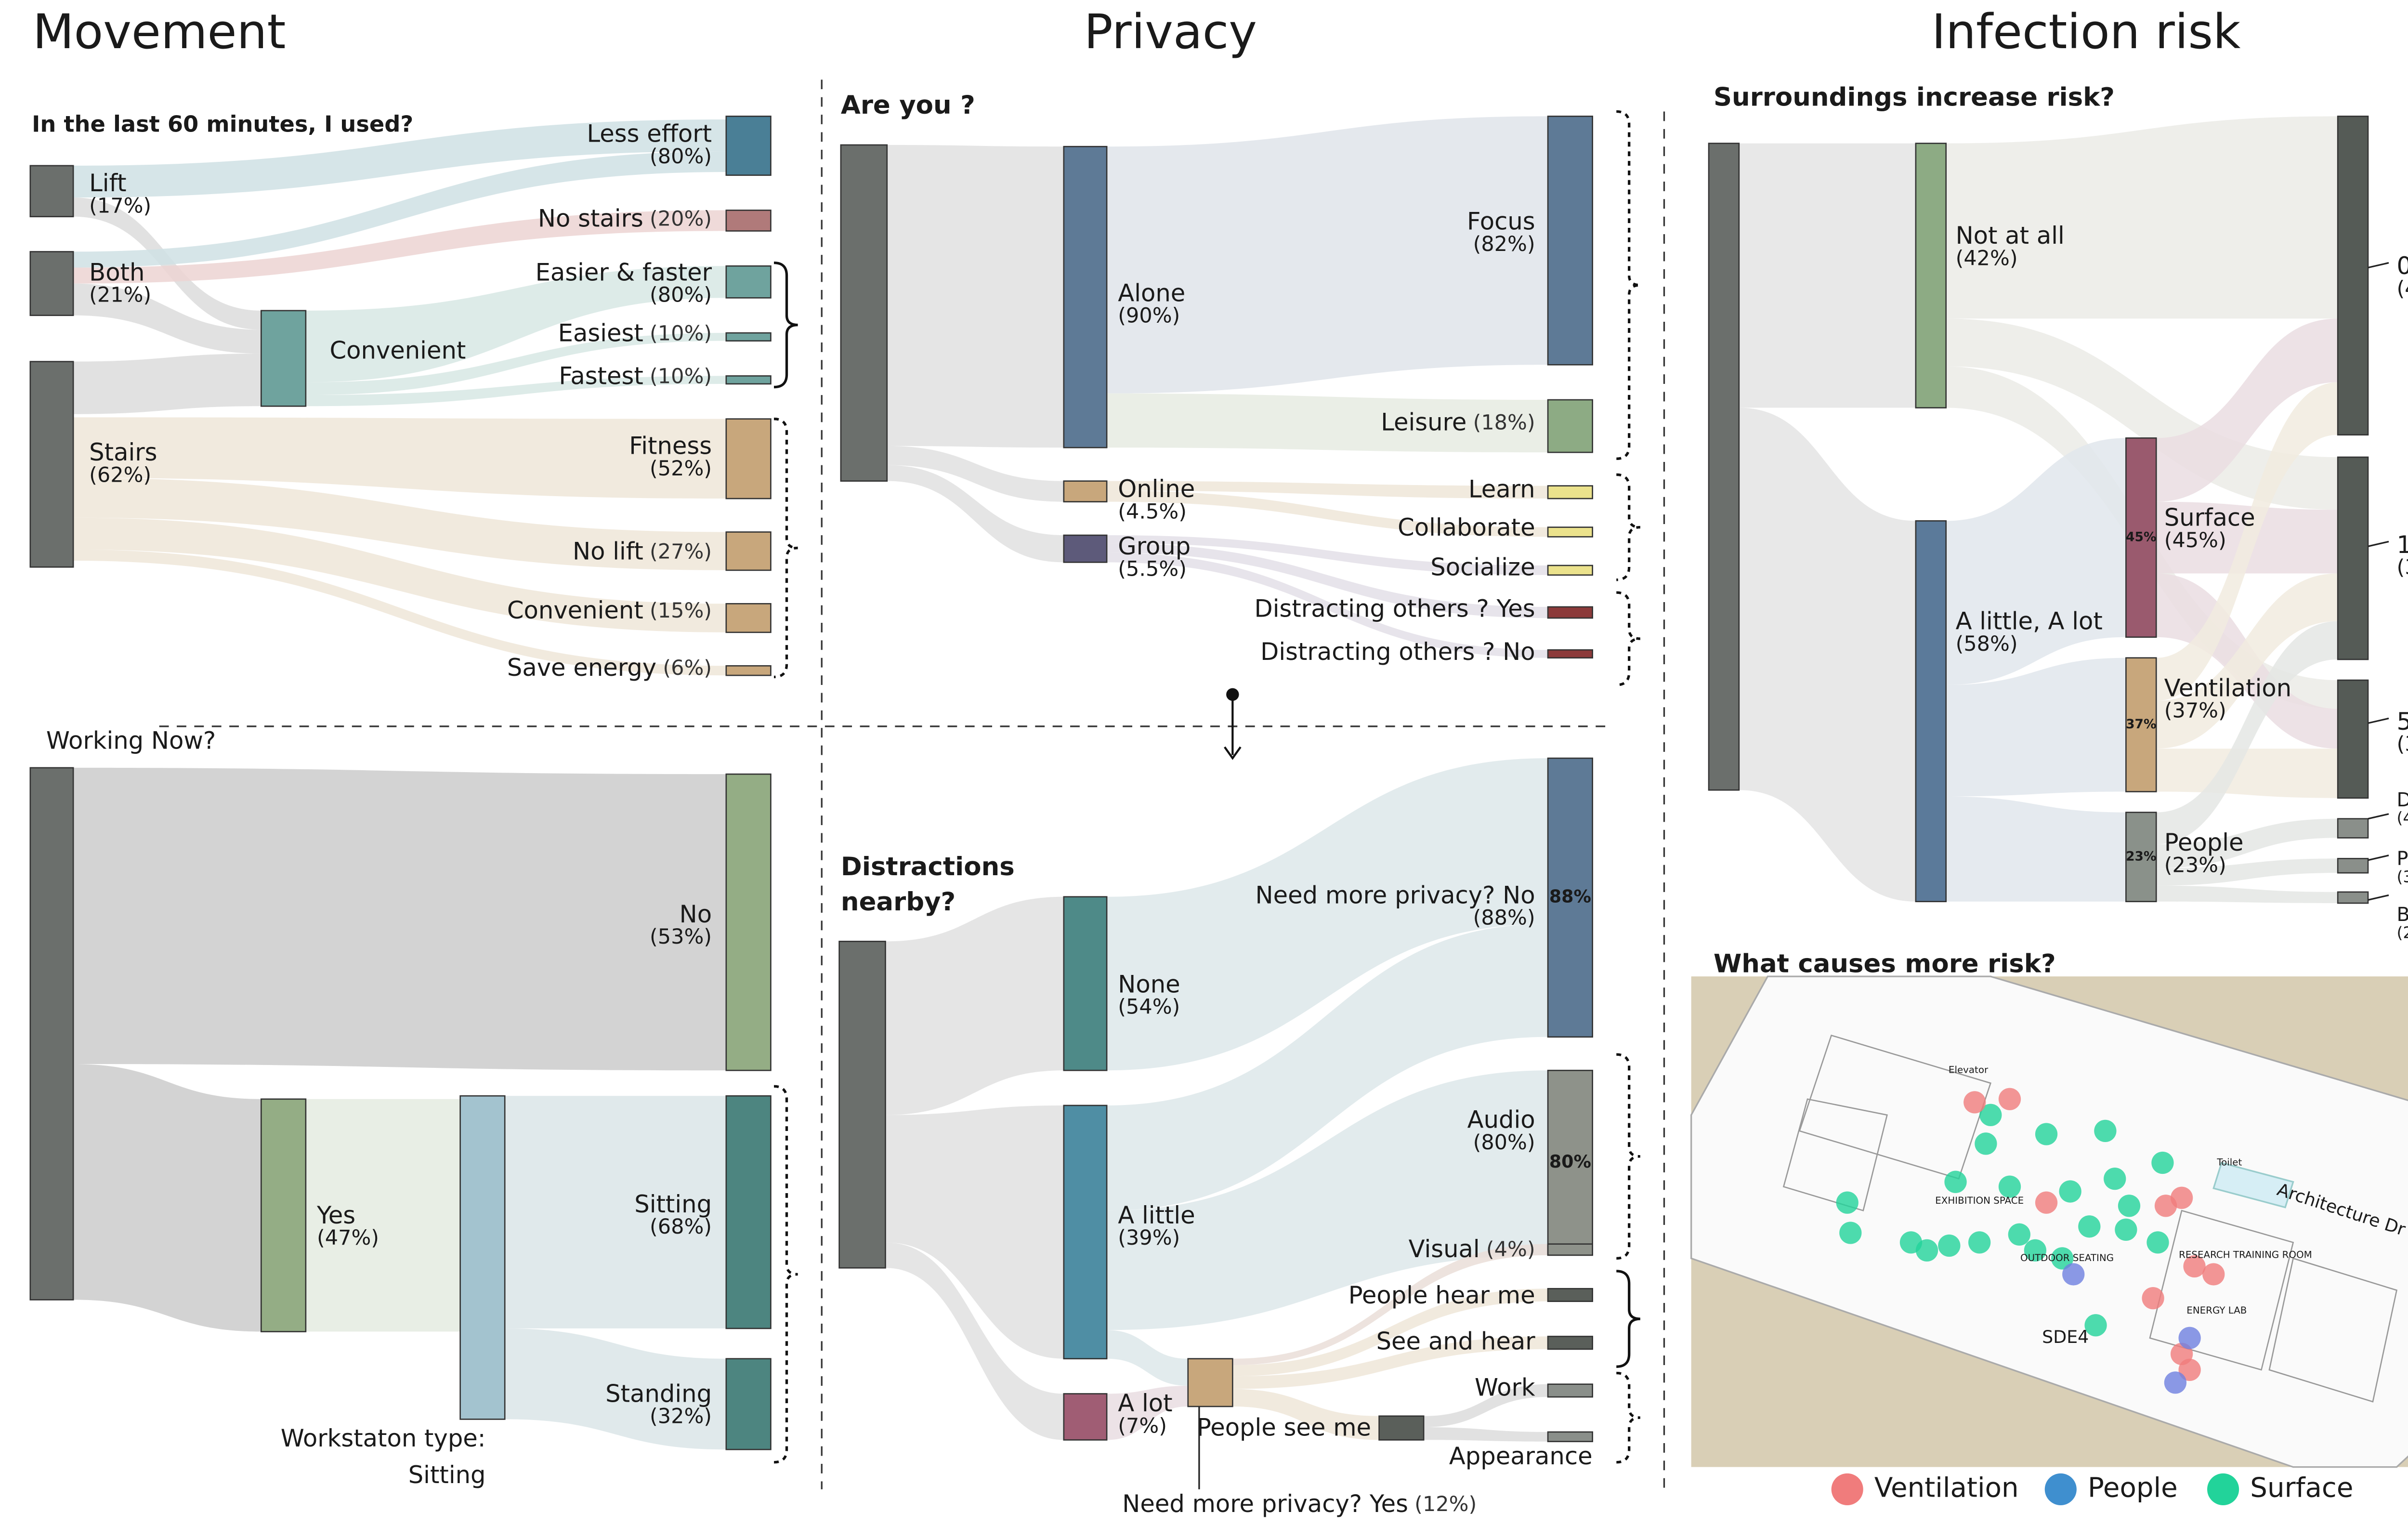 Image resolution: width=2408 pixels, height=1525 pixels. What do you see at coordinates (681, 1417) in the screenshot?
I see `node-sub: (32%)` at bounding box center [681, 1417].